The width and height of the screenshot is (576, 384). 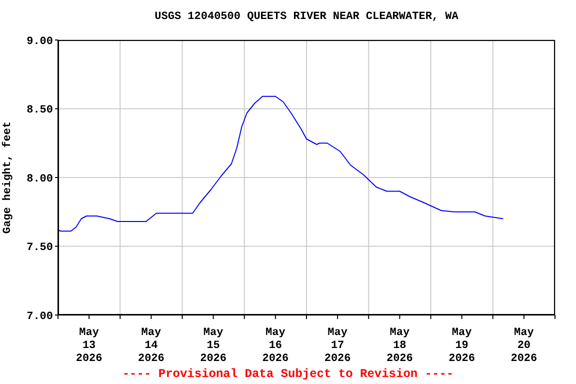 I want to click on x-tick-label: May 16 2026, so click(x=275, y=346).